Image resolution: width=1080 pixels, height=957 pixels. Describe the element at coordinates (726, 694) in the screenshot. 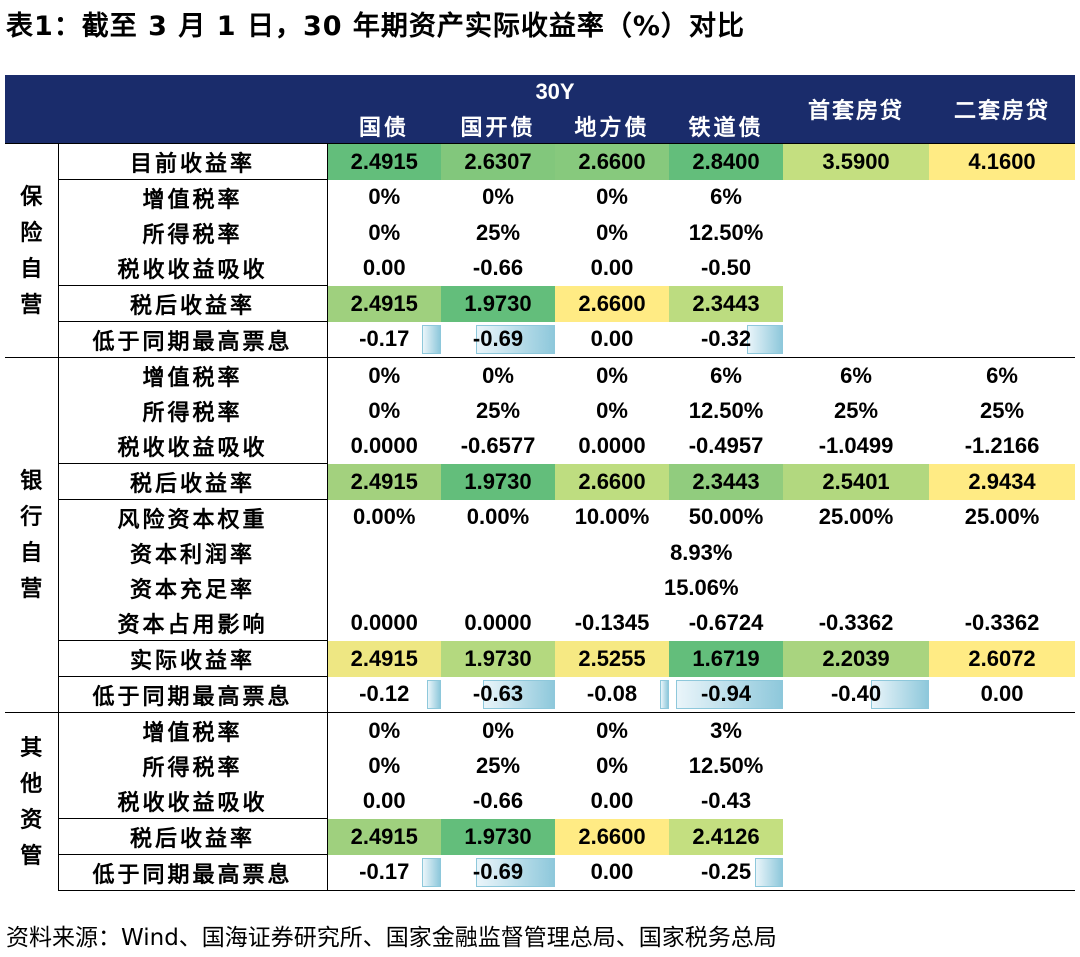

I see `bar-cell: -0.94` at that location.